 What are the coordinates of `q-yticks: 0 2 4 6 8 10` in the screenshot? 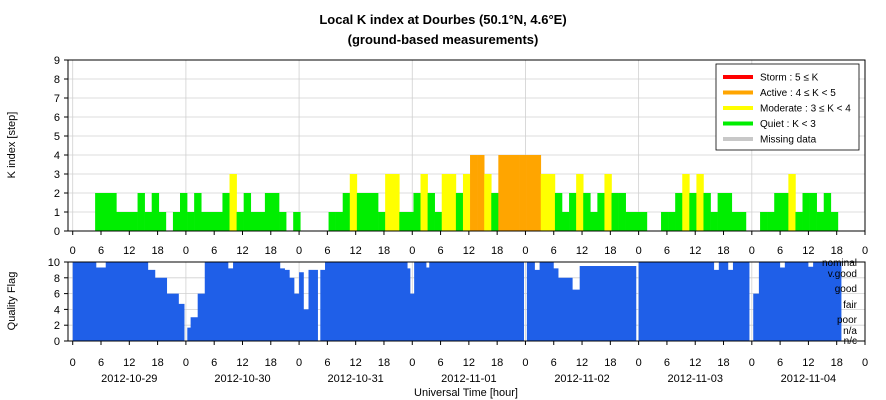 It's located at (58, 302).